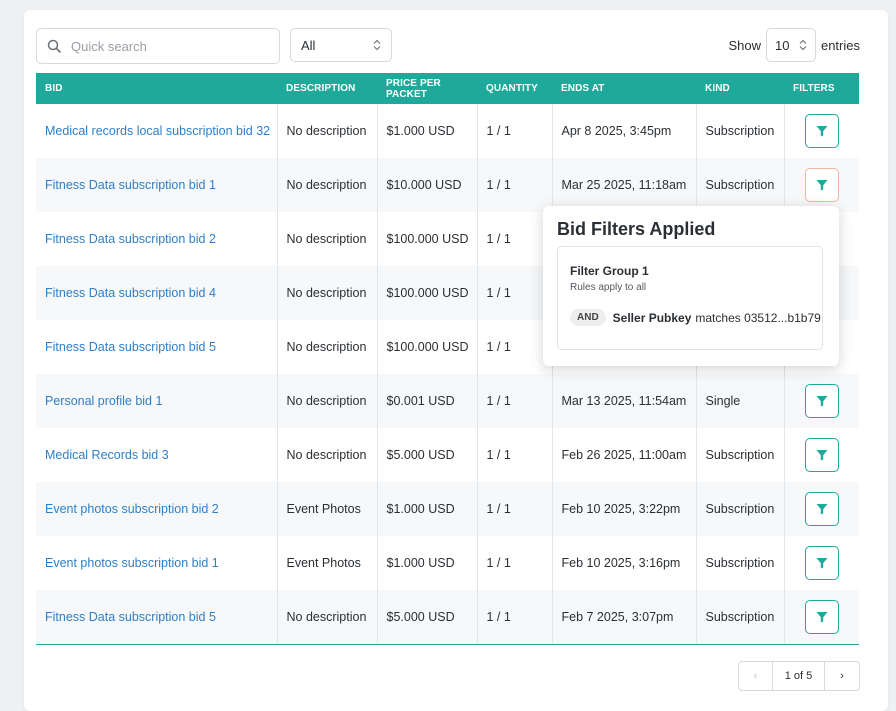 The image size is (896, 711). I want to click on kind-filter-value: All, so click(308, 45).